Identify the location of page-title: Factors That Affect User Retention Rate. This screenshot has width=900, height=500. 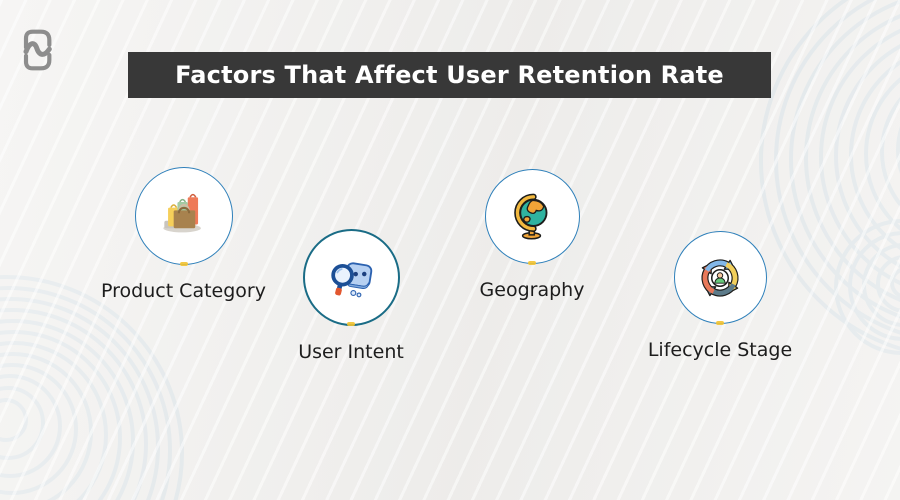
(449, 75).